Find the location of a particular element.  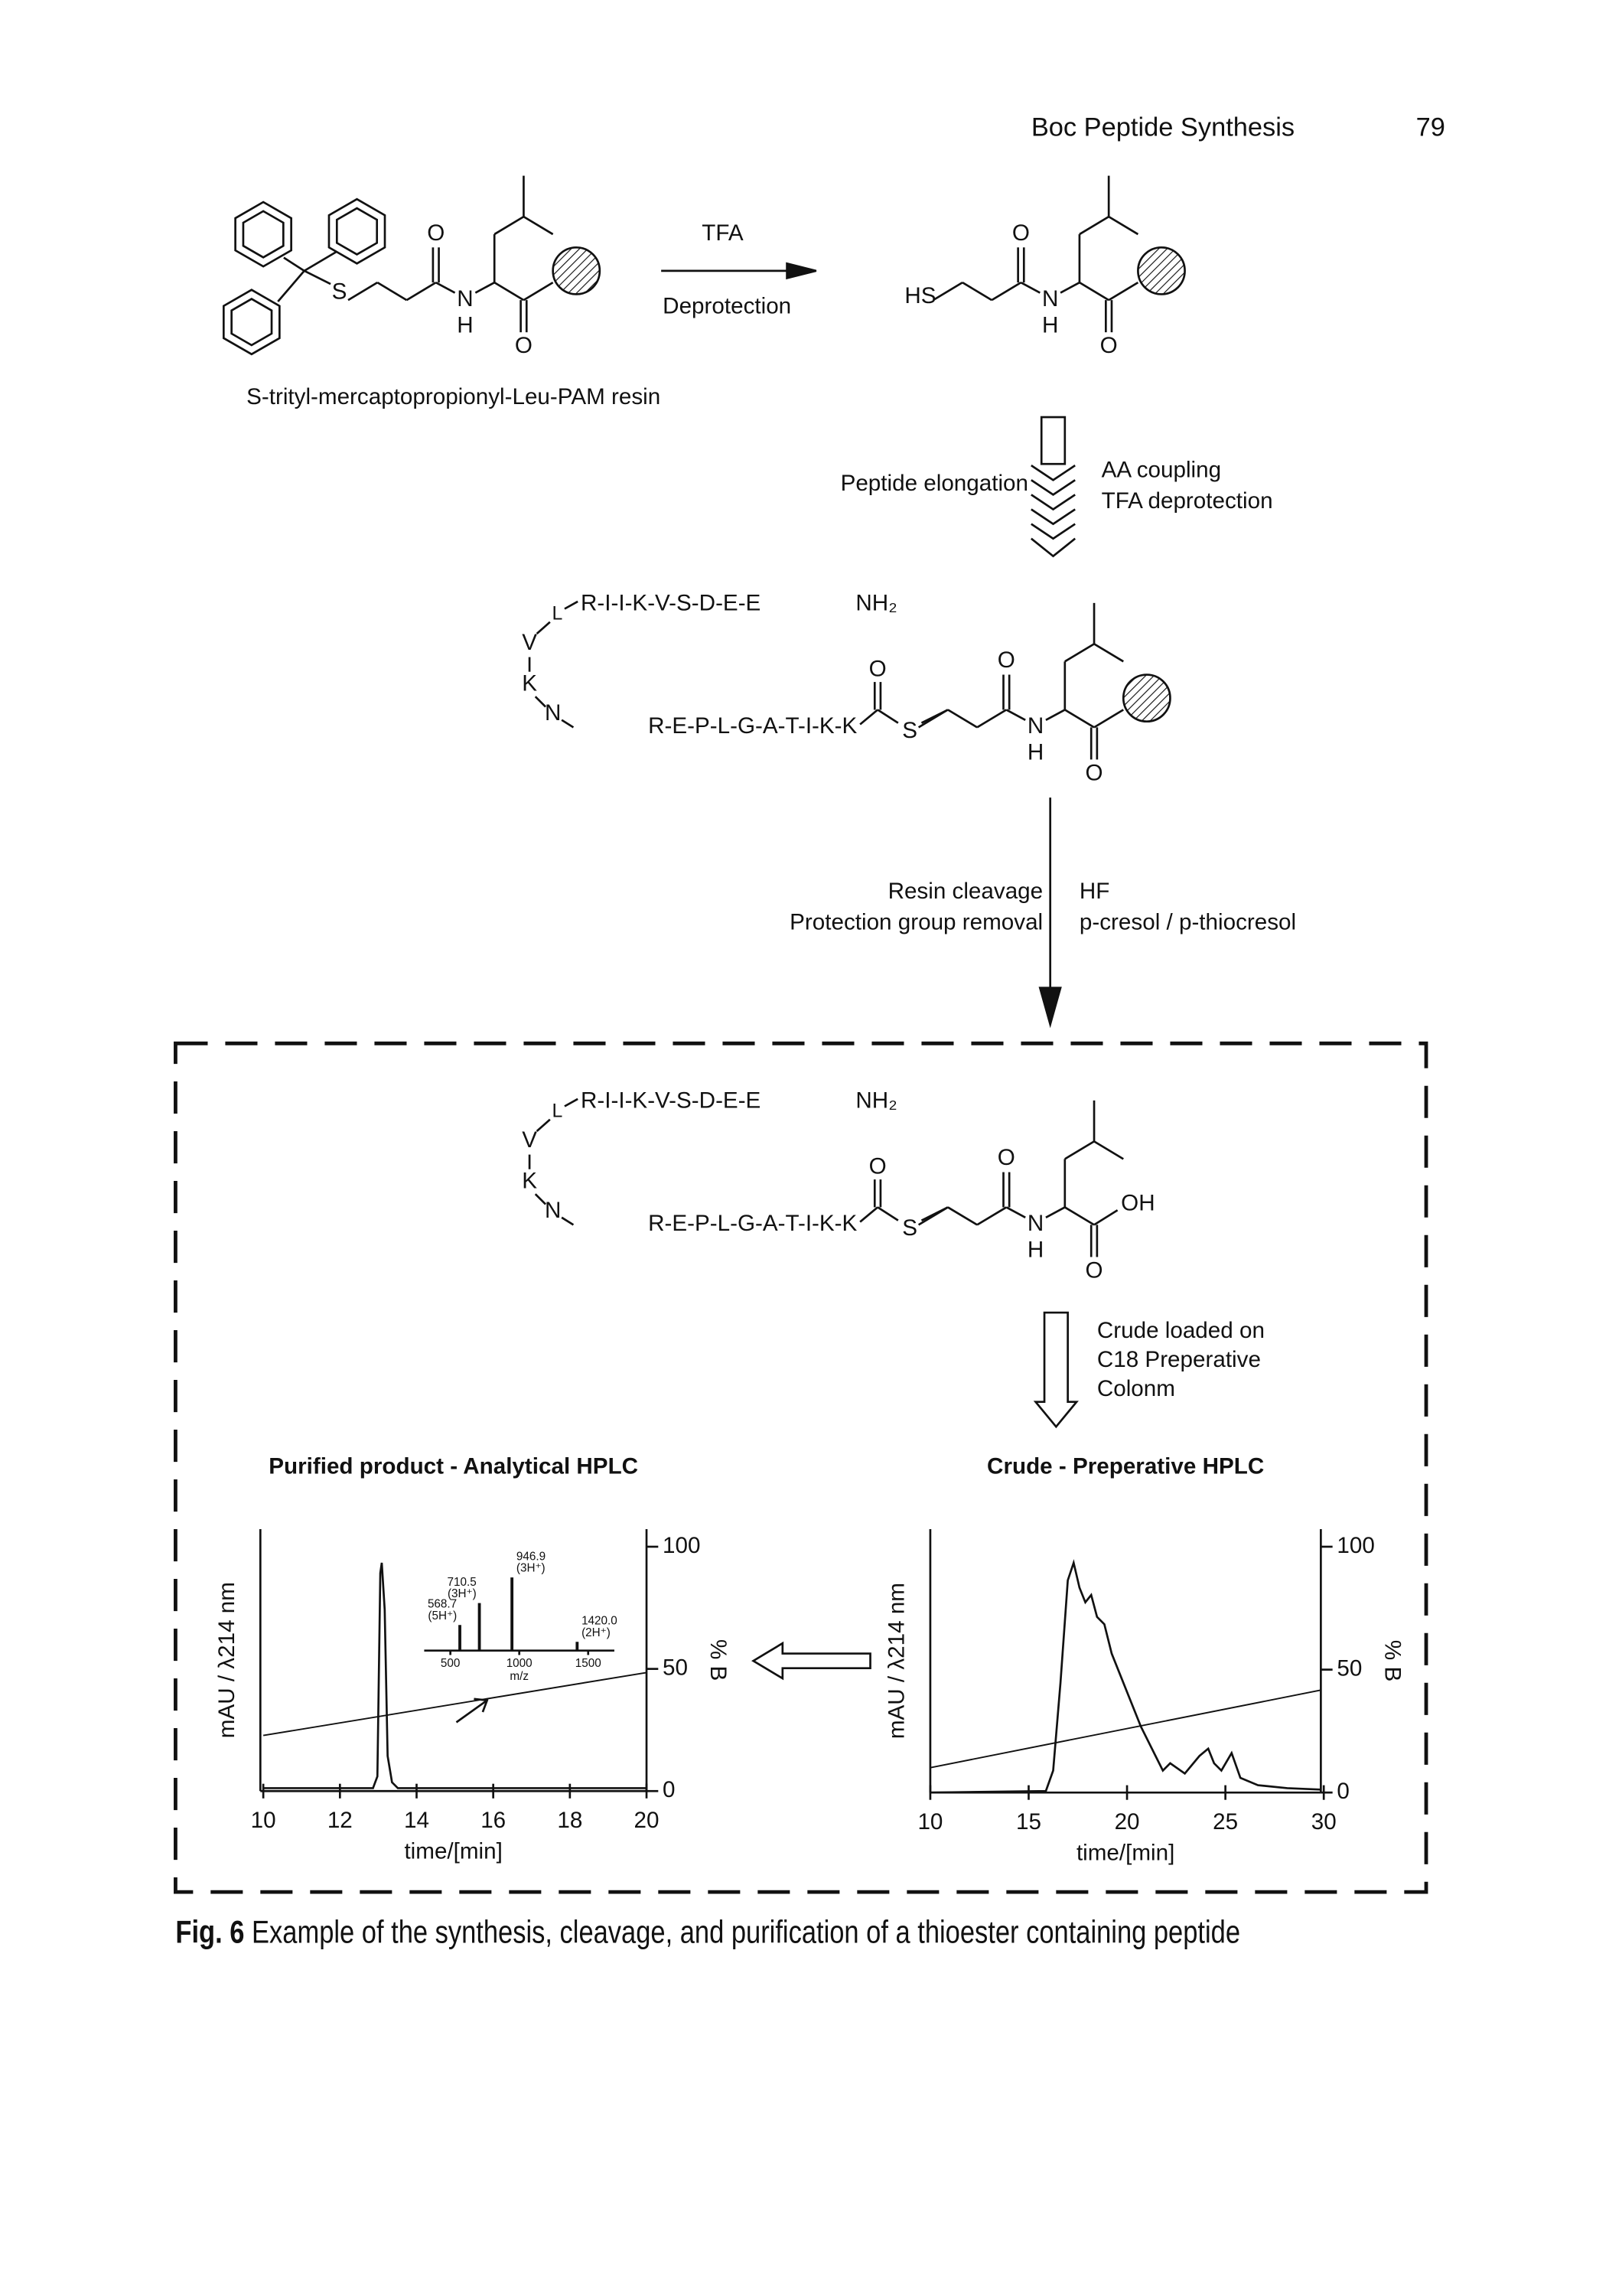

ms-peak-label: 1420.0 is located at coordinates (599, 1621).